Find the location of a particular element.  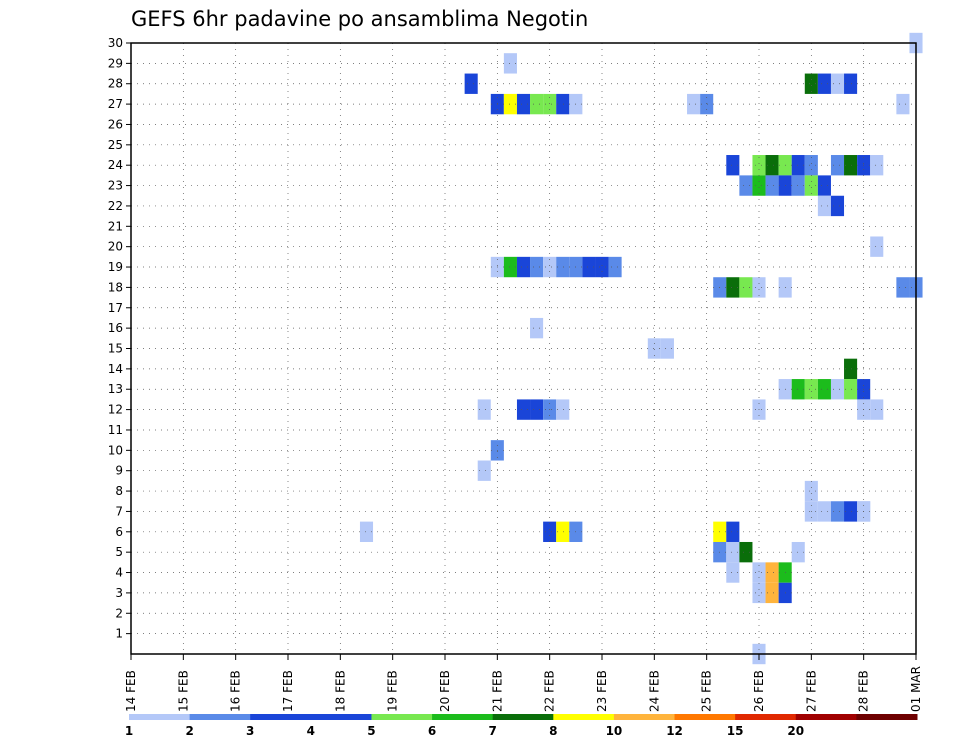

x-tick-label: 17 FEB is located at coordinates (288, 691).